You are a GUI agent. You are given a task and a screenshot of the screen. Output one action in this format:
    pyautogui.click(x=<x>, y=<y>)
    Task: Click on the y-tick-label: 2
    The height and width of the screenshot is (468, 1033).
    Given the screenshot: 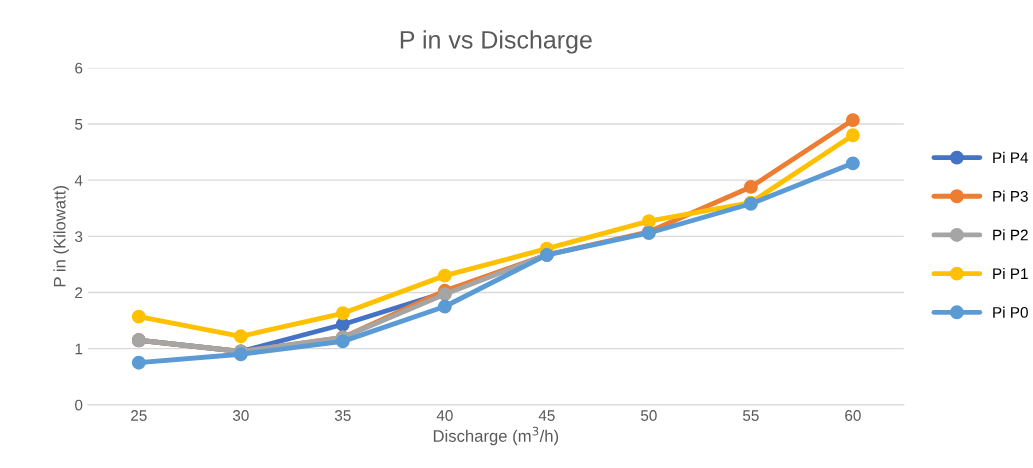 What is the action you would take?
    pyautogui.click(x=79, y=293)
    